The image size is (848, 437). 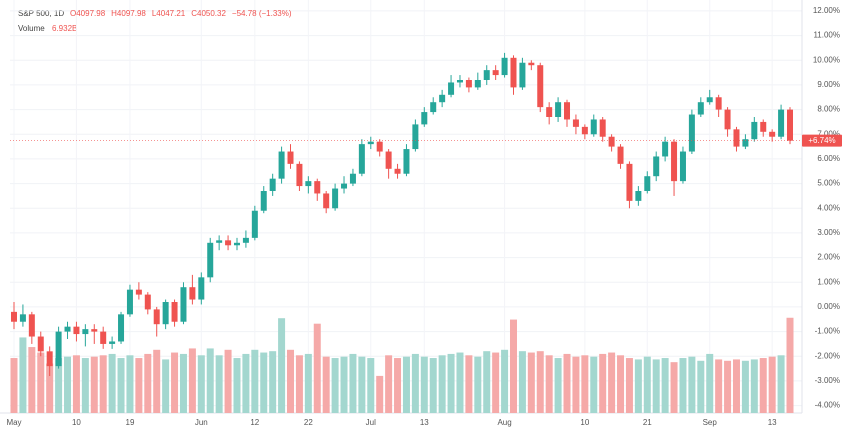 What do you see at coordinates (827, 331) in the screenshot?
I see `y-tick-label: -1.00%` at bounding box center [827, 331].